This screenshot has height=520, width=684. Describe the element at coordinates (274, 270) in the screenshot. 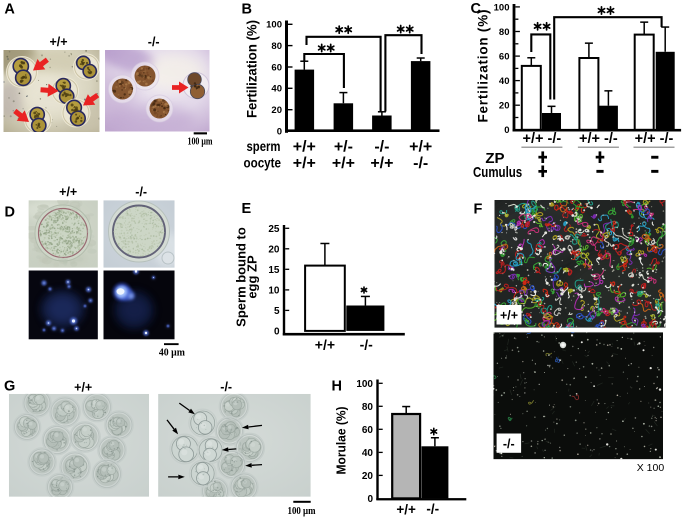

I see `svg-text: 15` at that location.